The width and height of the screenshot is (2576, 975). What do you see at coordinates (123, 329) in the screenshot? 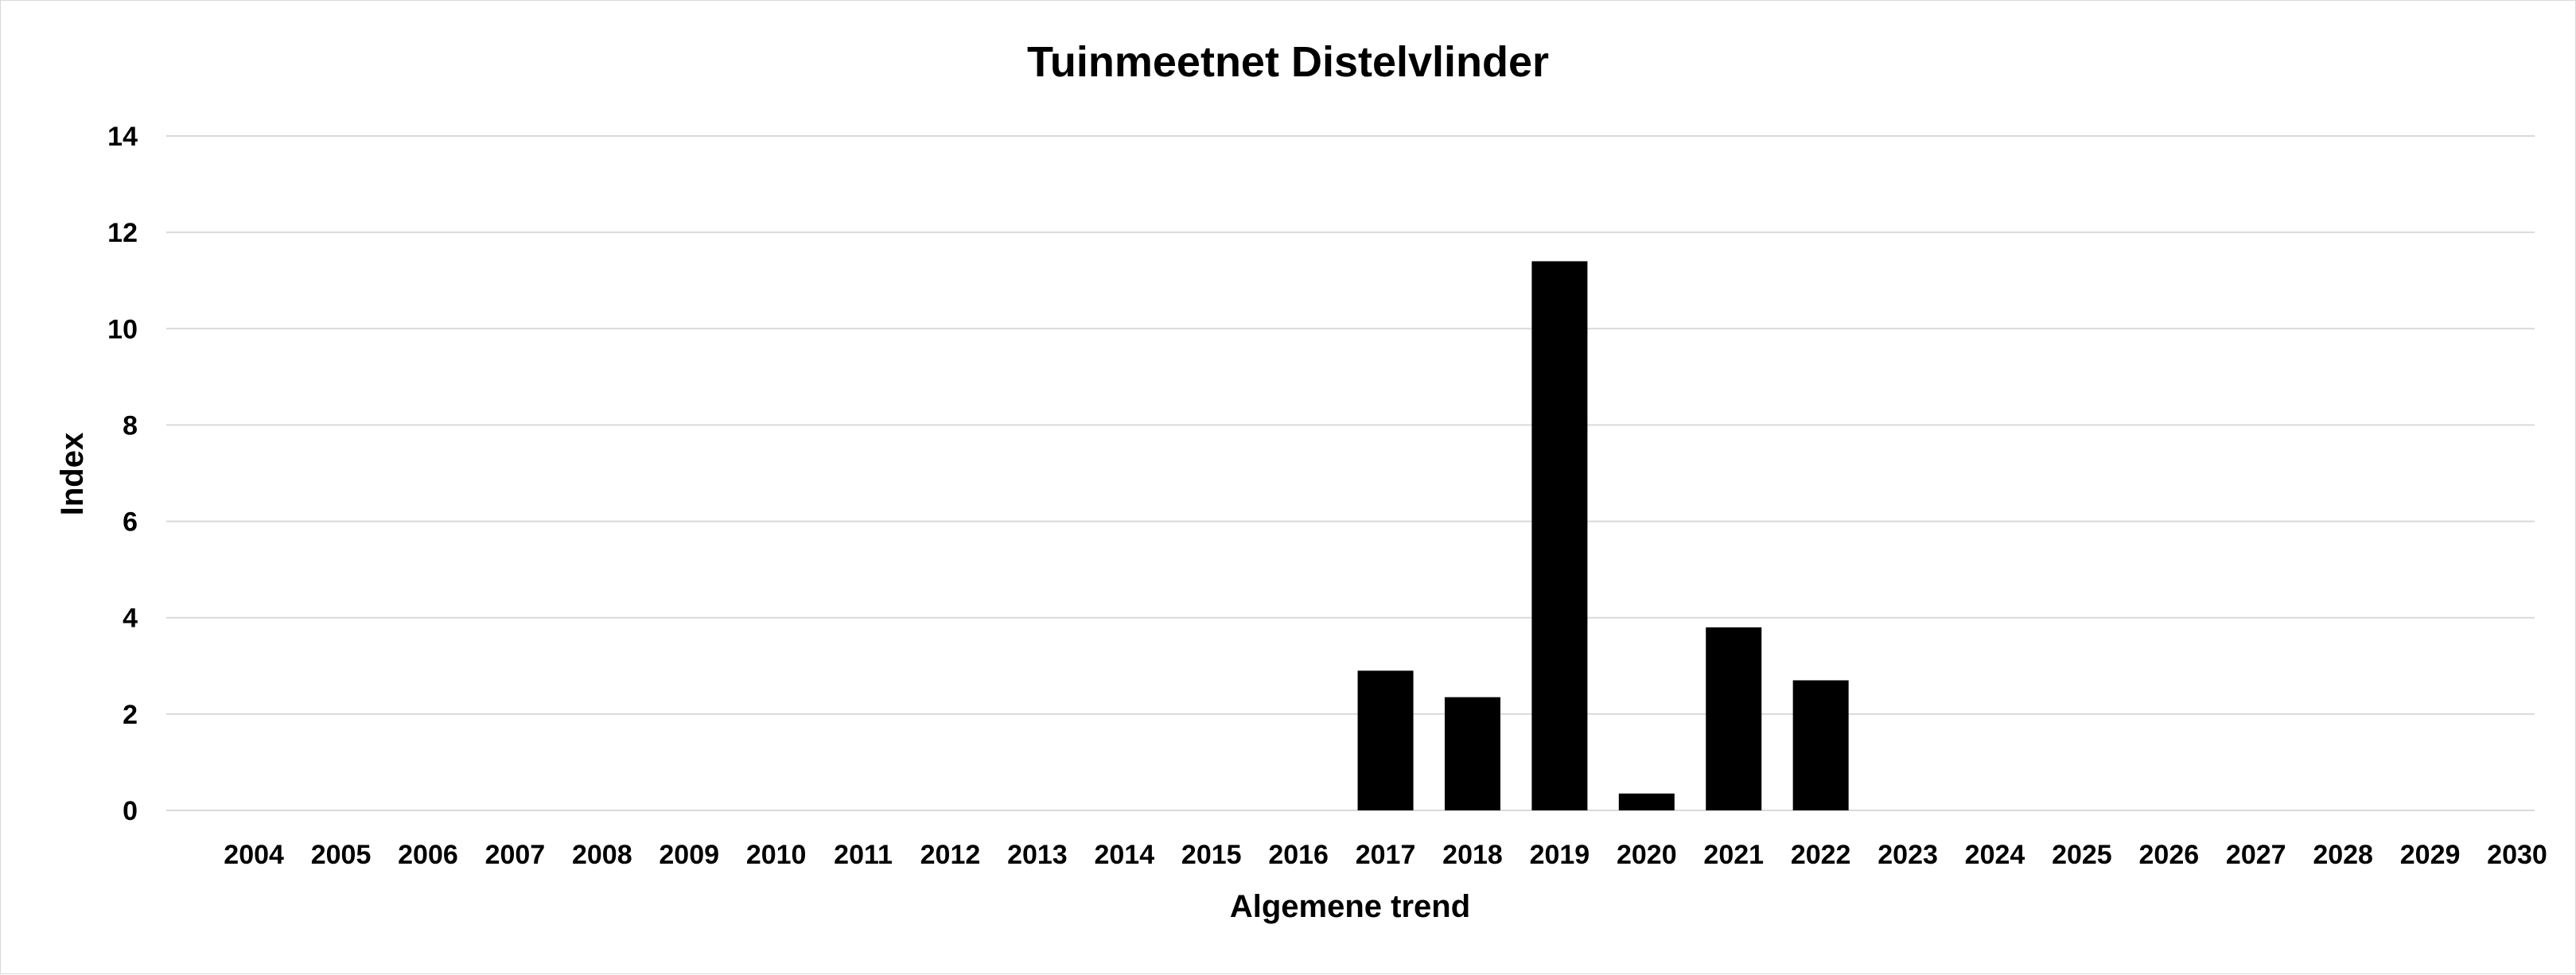
I see `y-tick-label-10: 10` at bounding box center [123, 329].